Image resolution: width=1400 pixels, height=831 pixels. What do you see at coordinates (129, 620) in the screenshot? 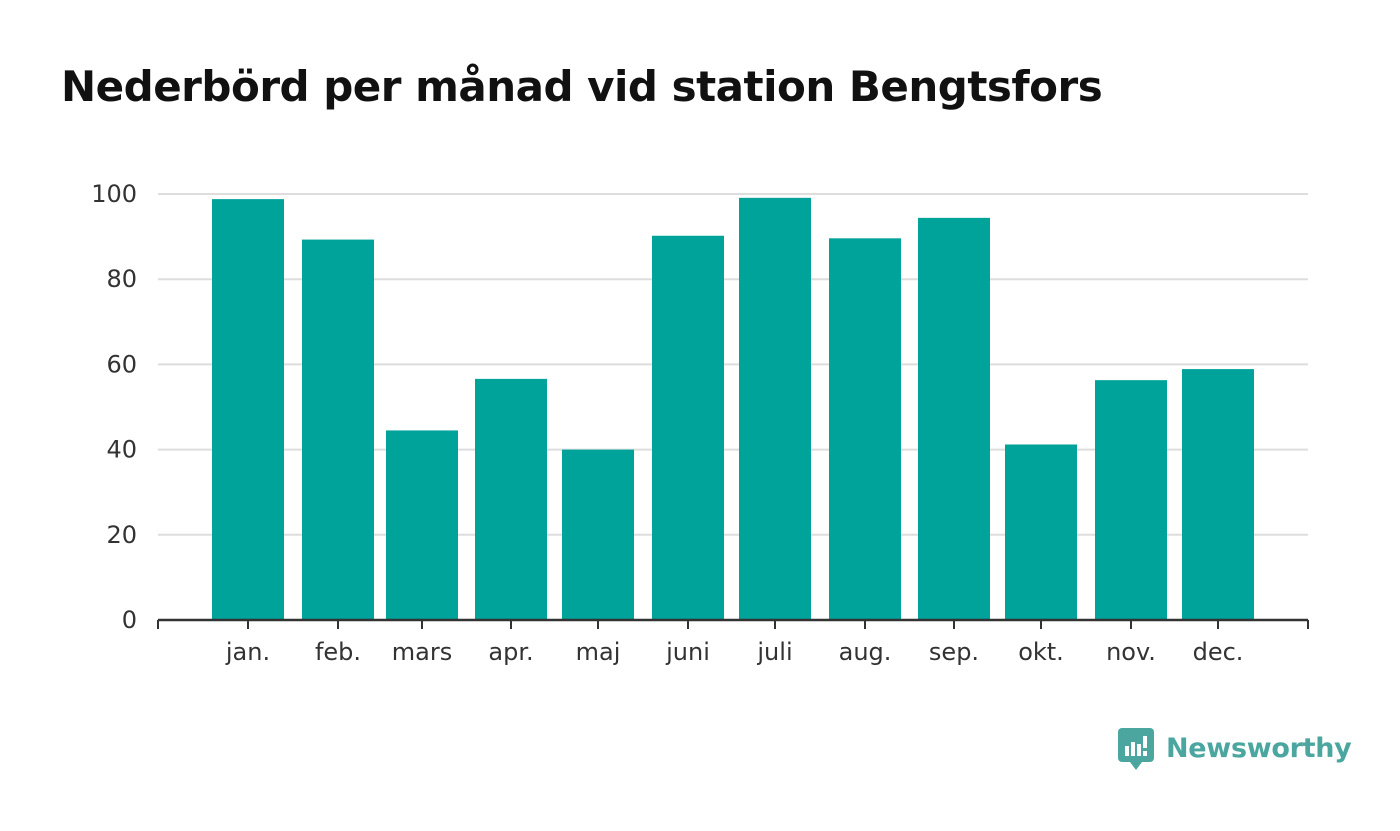
I see `y-tick-label: 0` at bounding box center [129, 620].